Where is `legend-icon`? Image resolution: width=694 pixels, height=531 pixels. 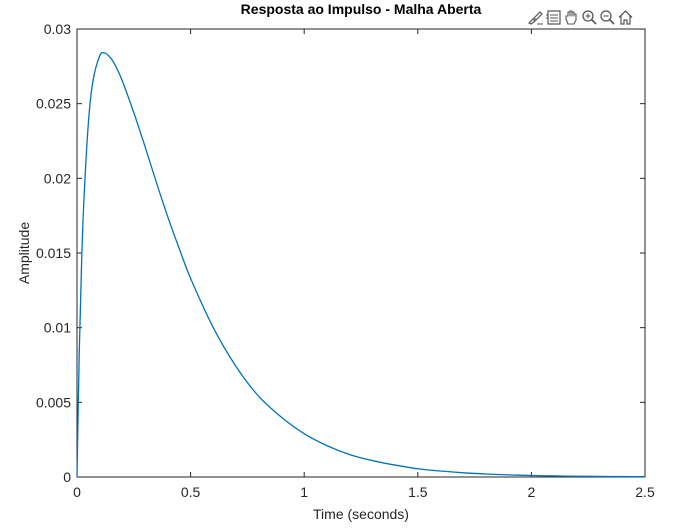 legend-icon is located at coordinates (553, 17).